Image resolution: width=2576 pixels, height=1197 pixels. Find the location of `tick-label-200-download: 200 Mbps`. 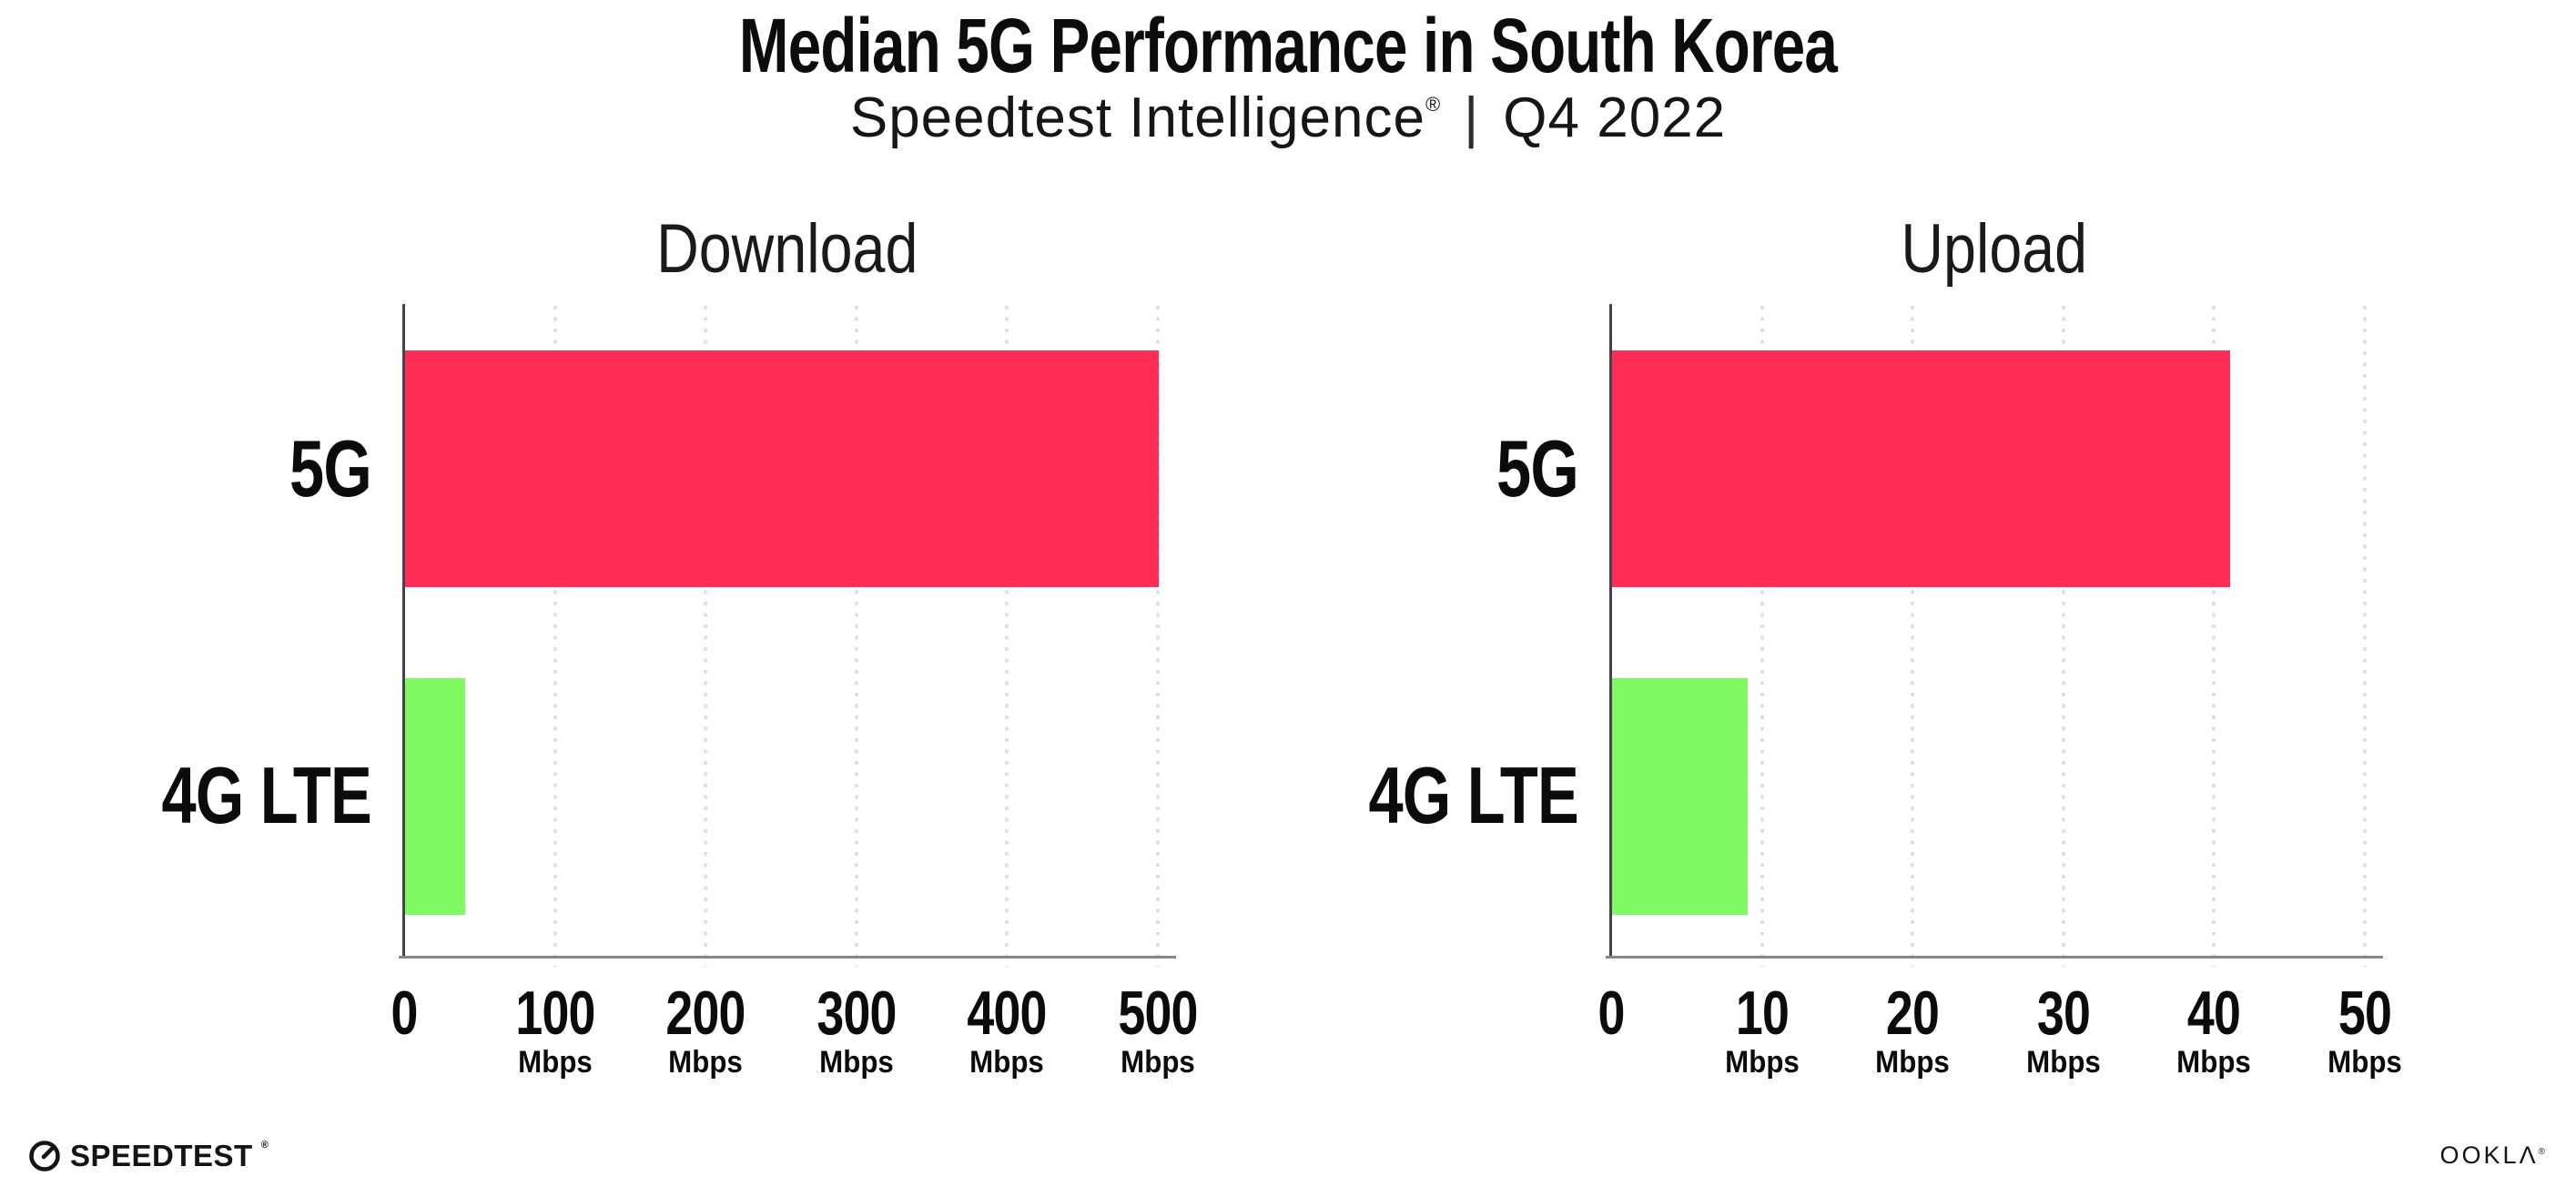

tick-label-200-download: 200 Mbps is located at coordinates (705, 1030).